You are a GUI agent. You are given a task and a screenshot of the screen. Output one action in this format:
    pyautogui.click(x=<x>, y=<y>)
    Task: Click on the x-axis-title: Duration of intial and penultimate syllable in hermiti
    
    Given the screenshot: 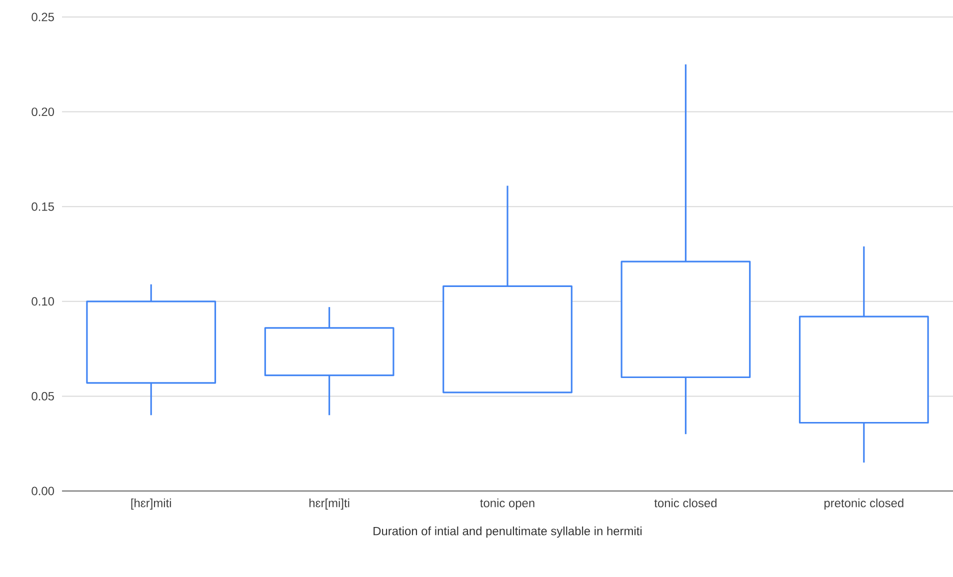 What is the action you would take?
    pyautogui.click(x=508, y=532)
    